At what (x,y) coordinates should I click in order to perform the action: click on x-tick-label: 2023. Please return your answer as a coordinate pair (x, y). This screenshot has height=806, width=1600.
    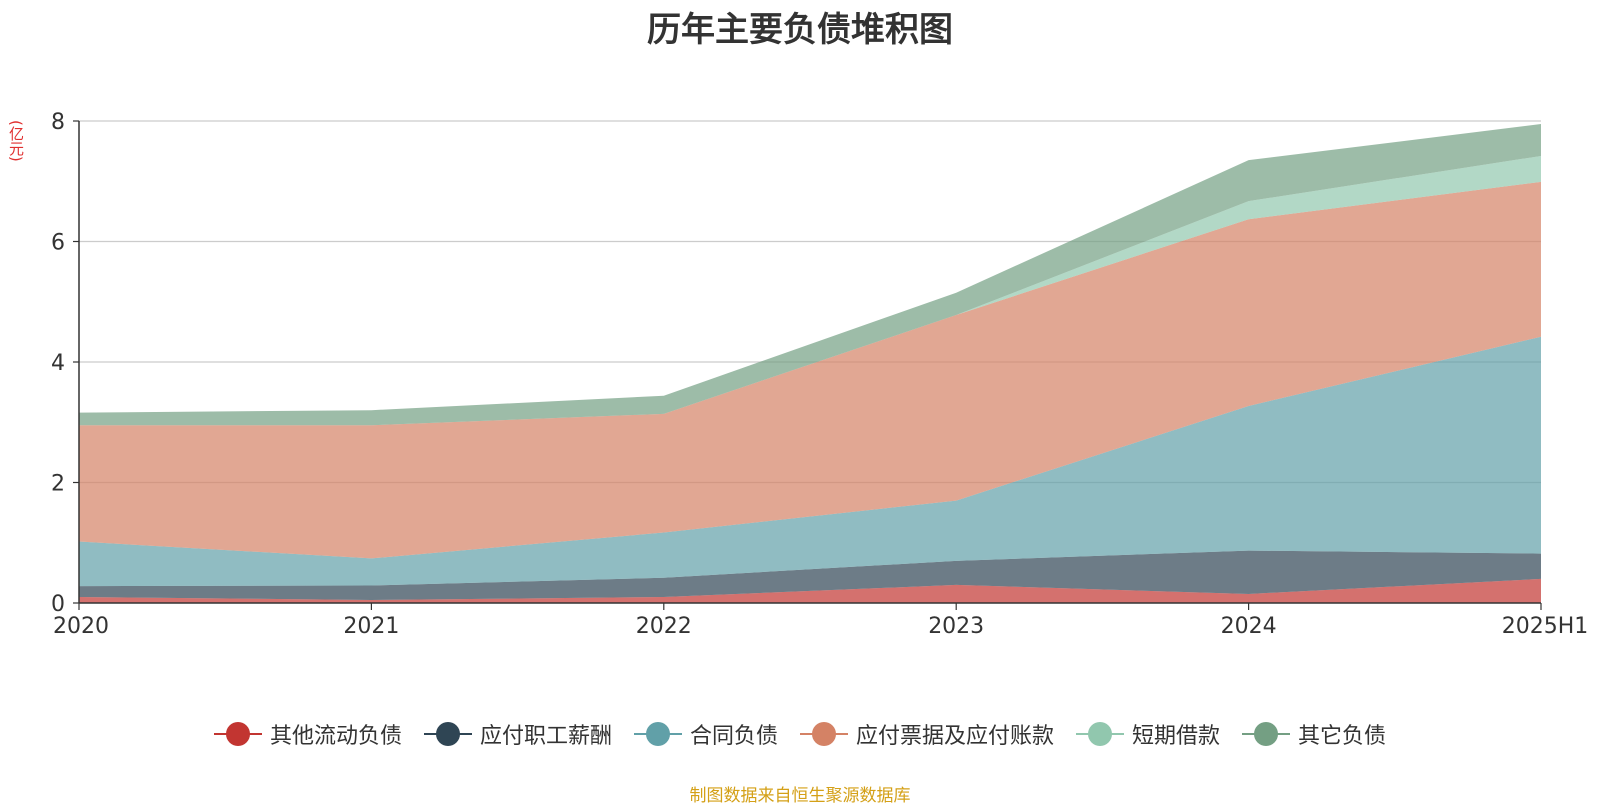
    Looking at the image, I should click on (956, 626).